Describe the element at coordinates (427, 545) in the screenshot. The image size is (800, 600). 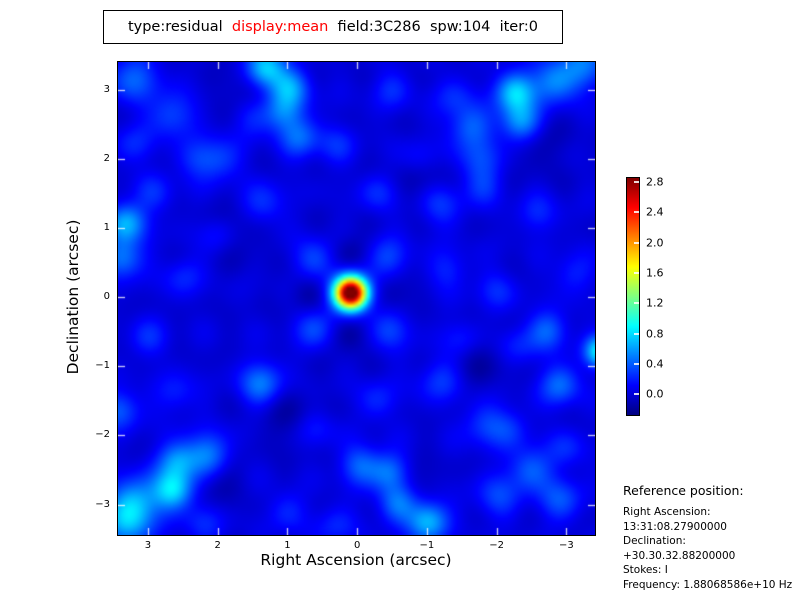
I see `x-tick-label: −1` at that location.